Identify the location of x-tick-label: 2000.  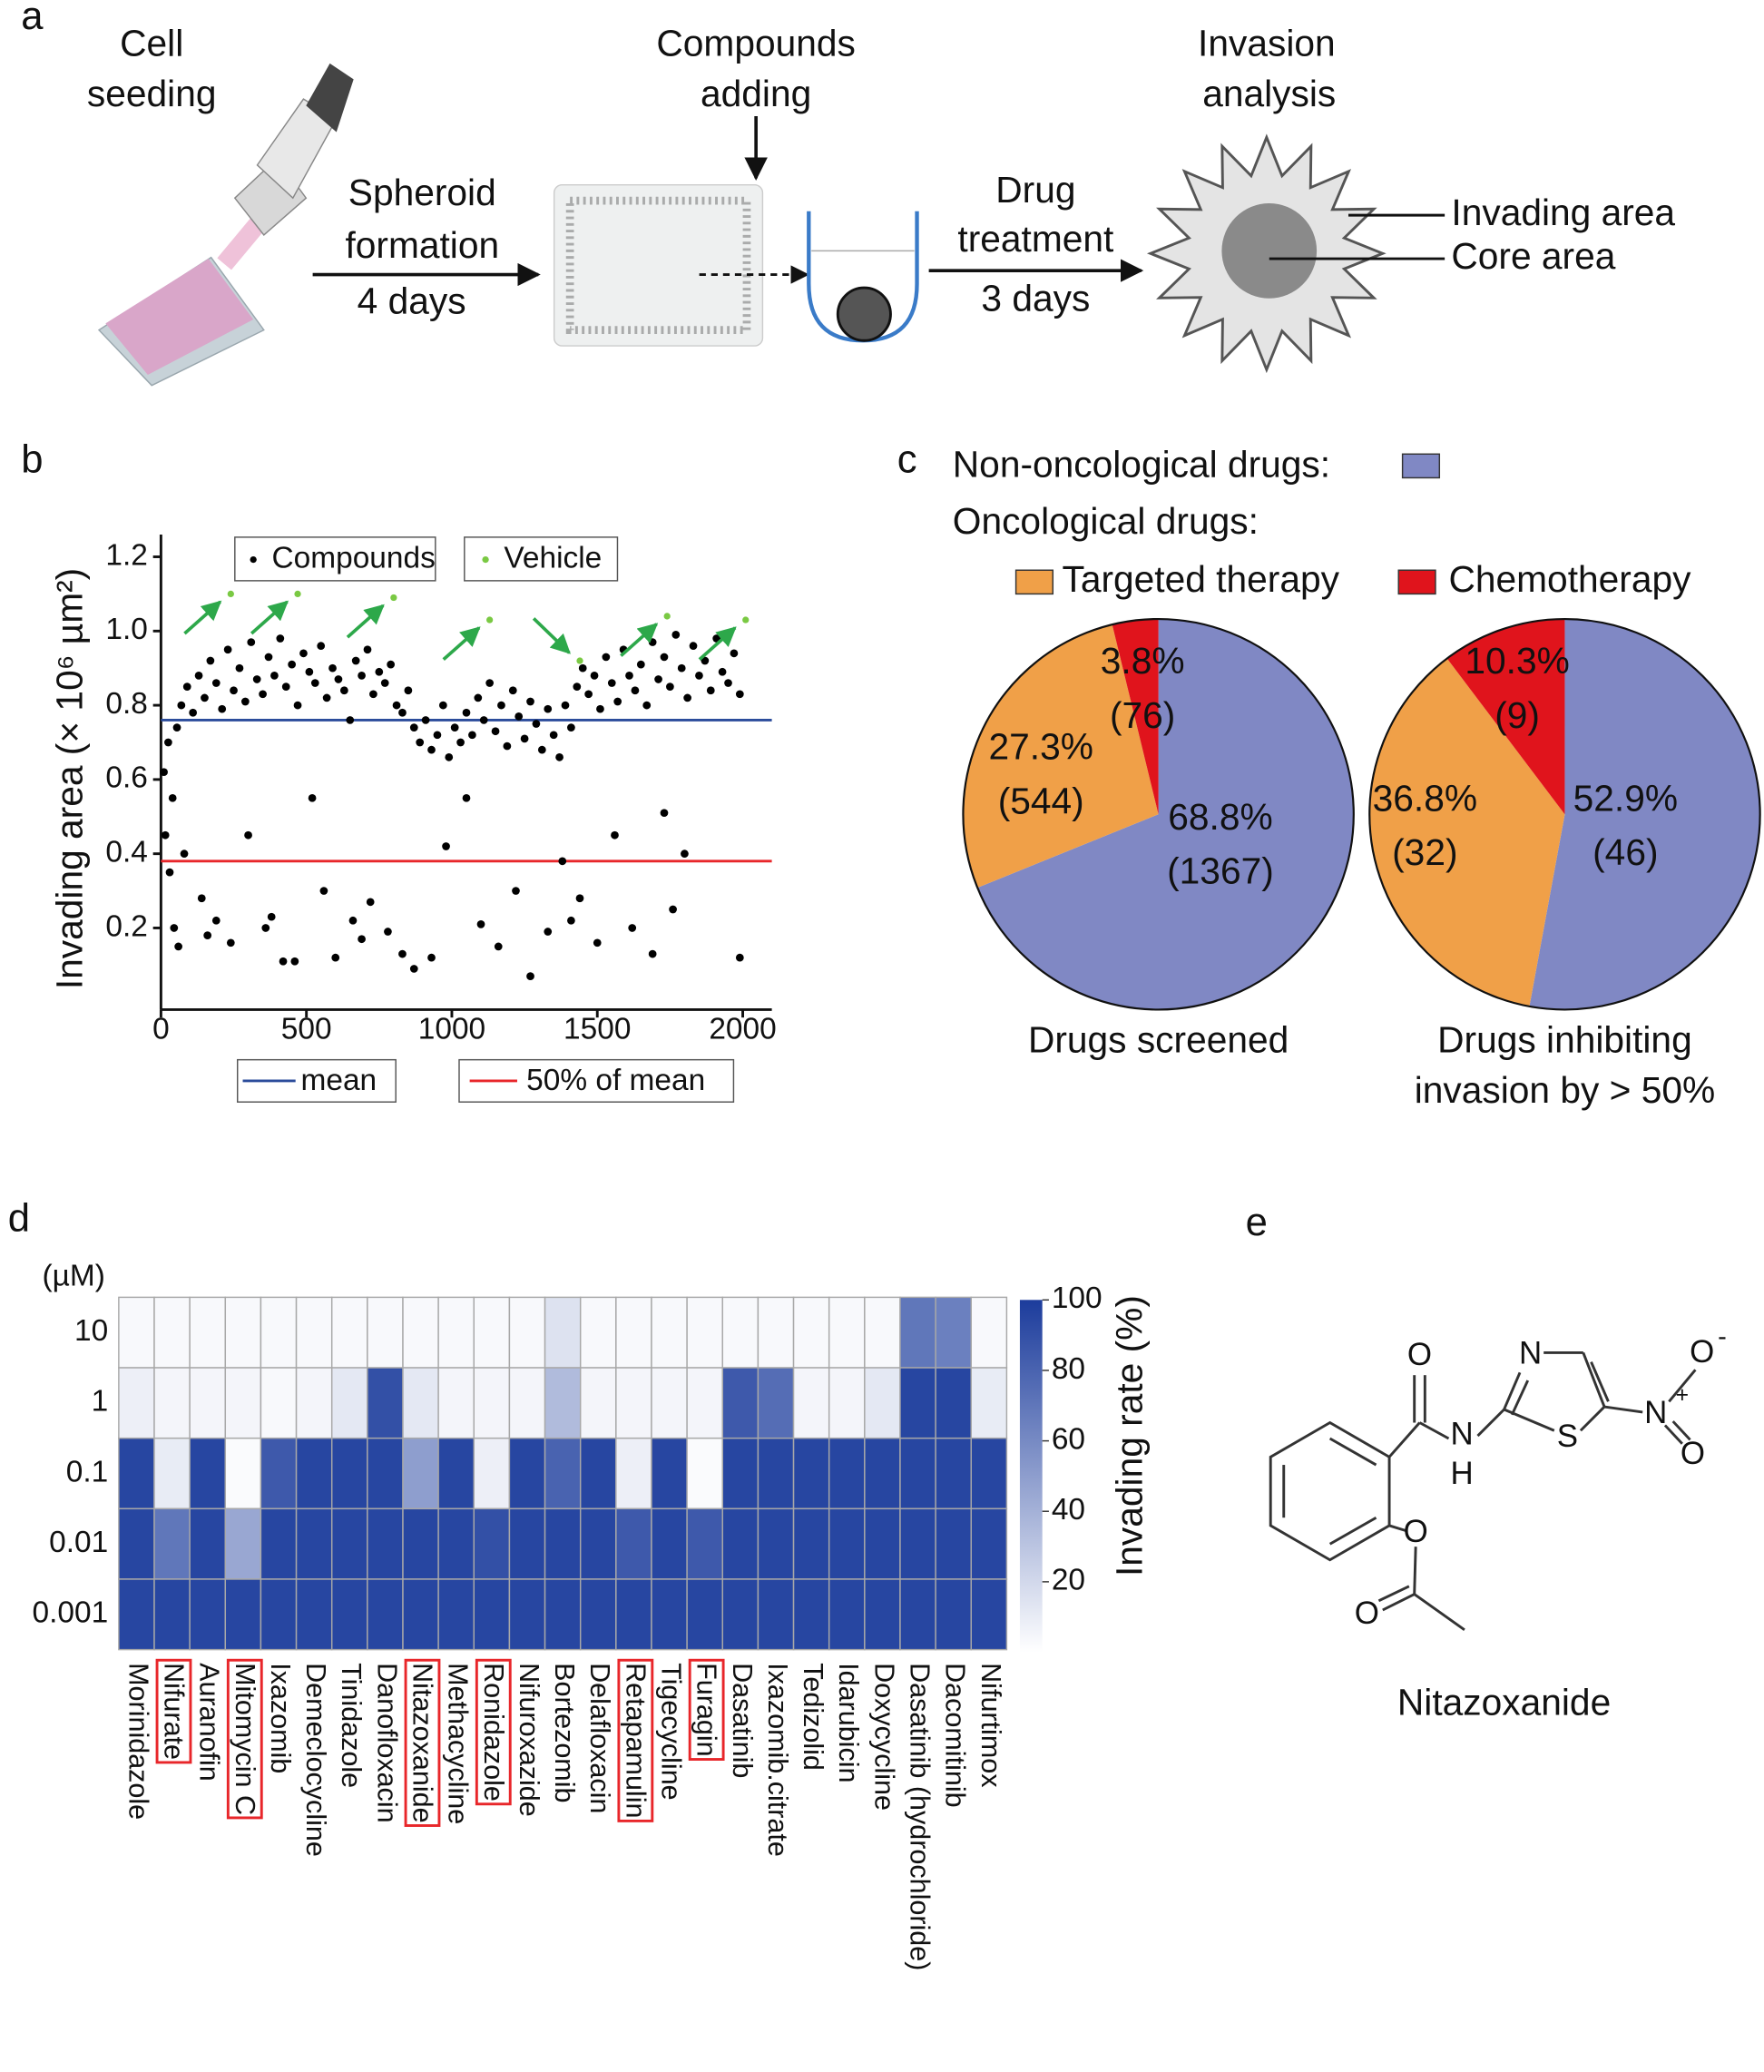
(742, 1029).